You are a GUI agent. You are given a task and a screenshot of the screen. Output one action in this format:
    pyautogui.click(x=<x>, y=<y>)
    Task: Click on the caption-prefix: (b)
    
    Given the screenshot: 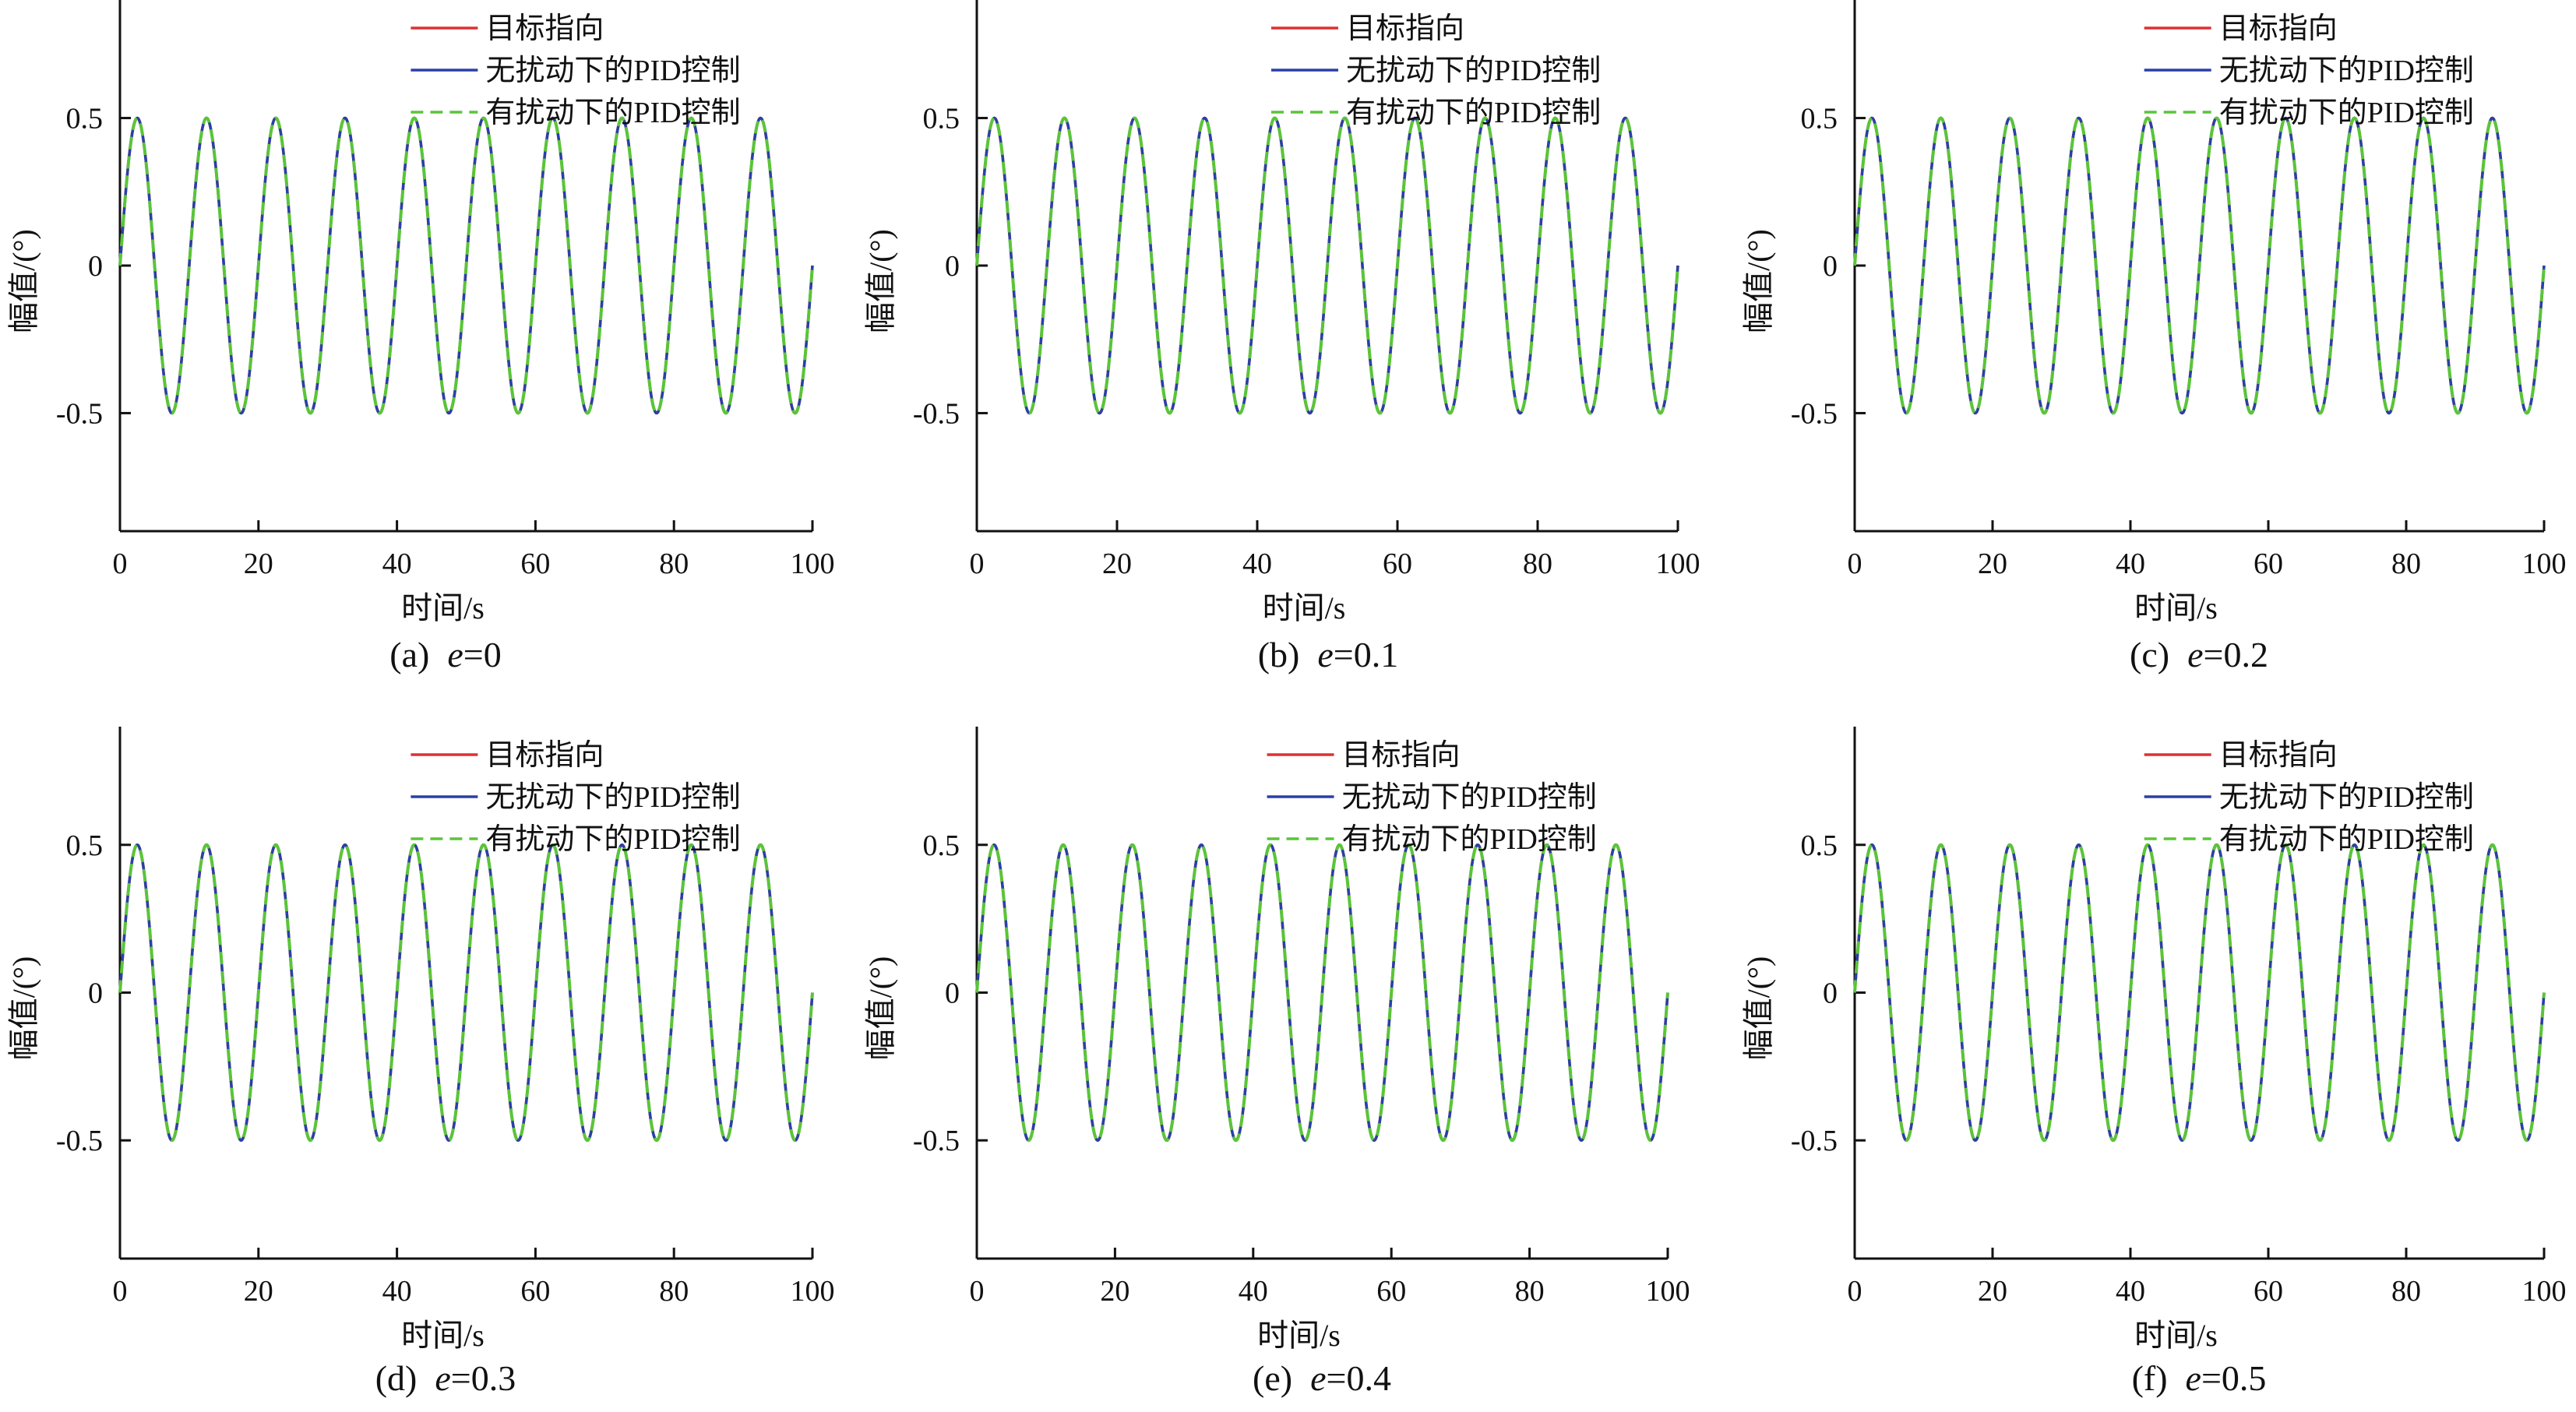 What is the action you would take?
    pyautogui.click(x=1288, y=654)
    